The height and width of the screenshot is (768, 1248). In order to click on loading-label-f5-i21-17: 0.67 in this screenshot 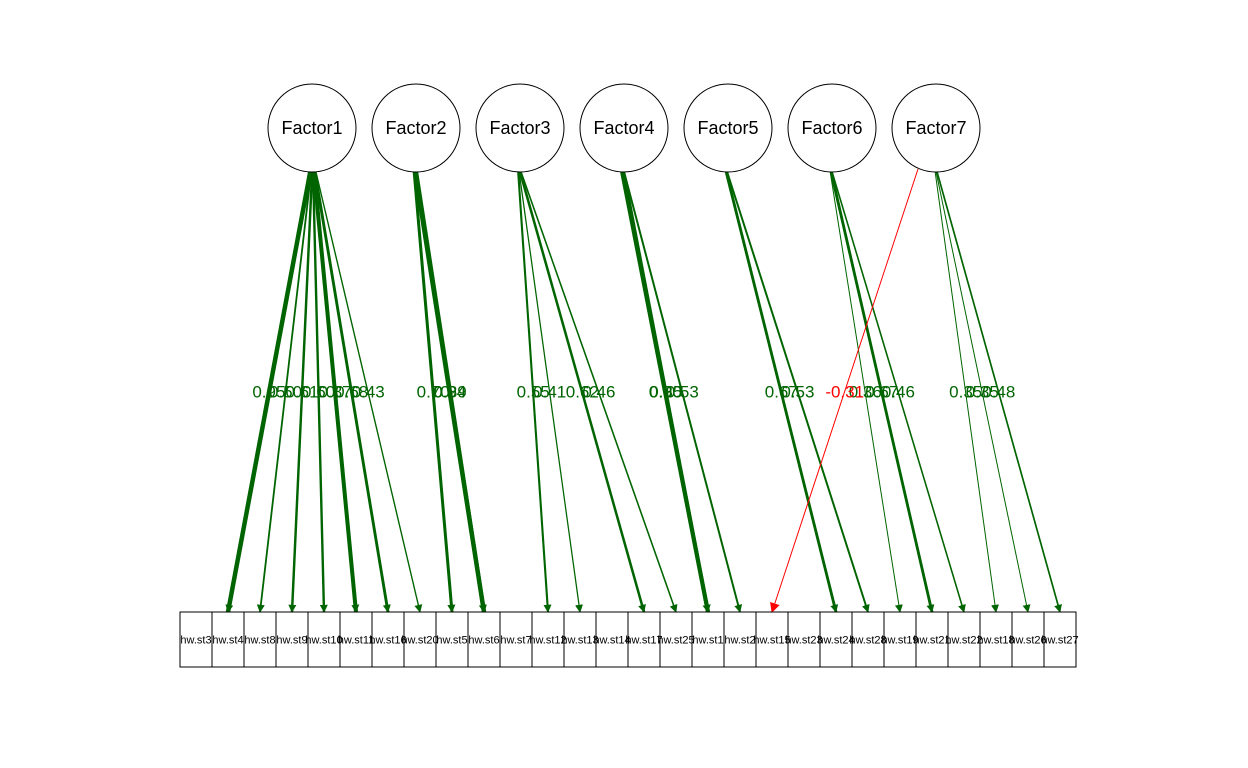, I will do `click(781, 391)`.